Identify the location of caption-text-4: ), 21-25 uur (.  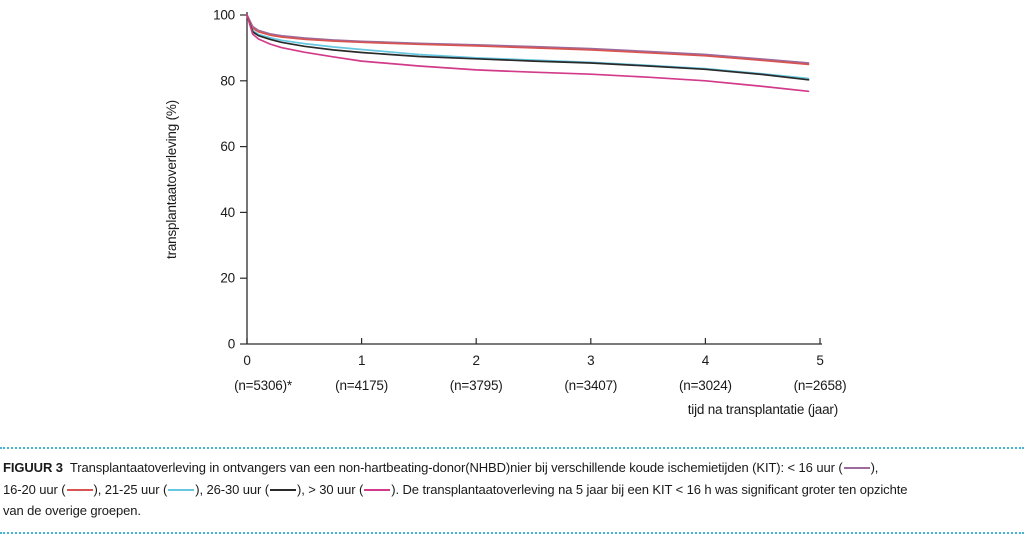
(130, 489).